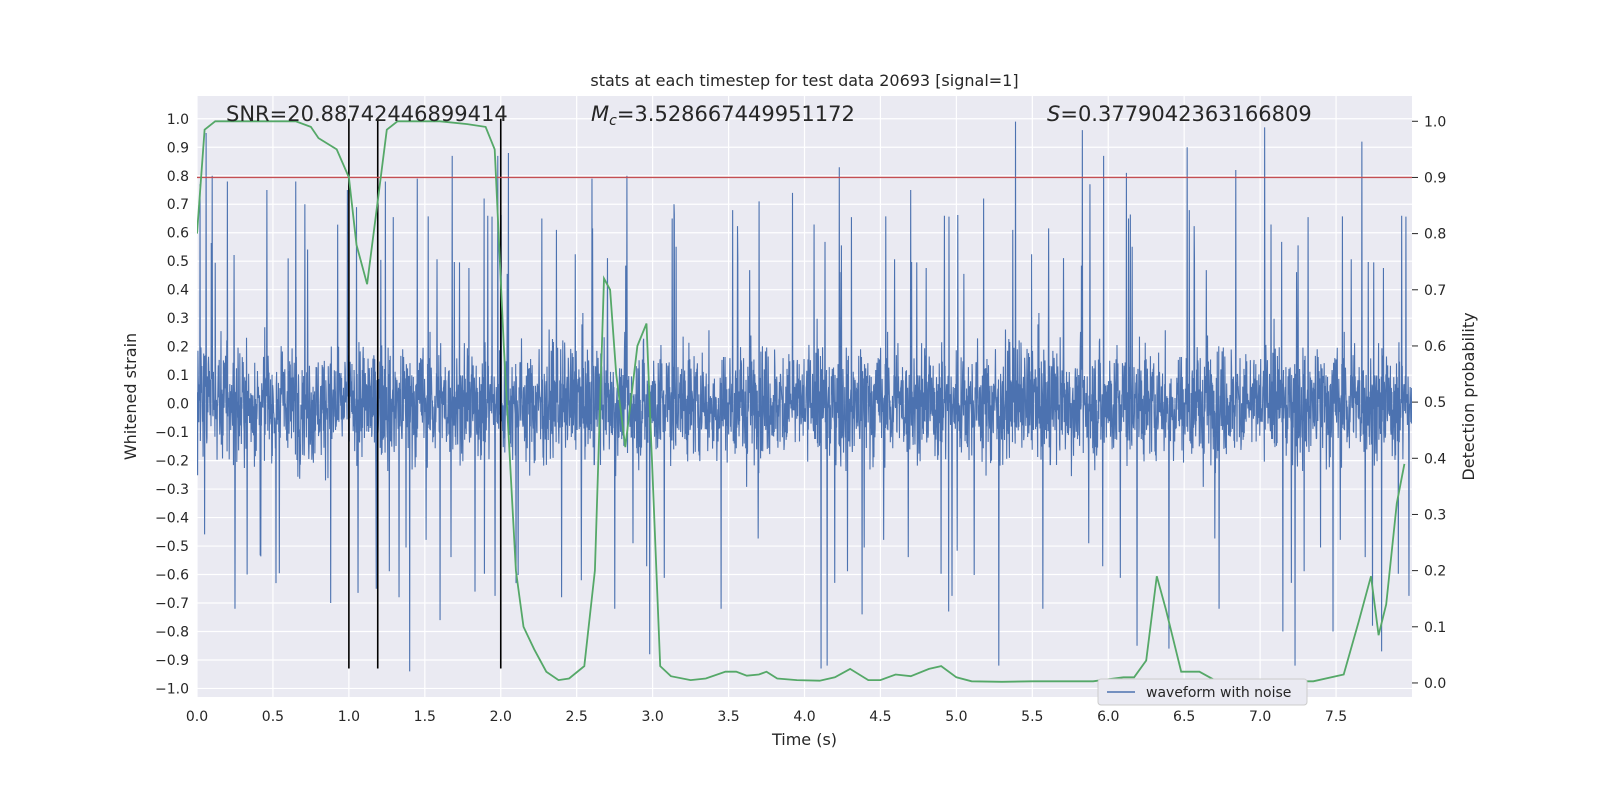 The image size is (1600, 800). What do you see at coordinates (178, 291) in the screenshot?
I see `y-tick-label: 0.4` at bounding box center [178, 291].